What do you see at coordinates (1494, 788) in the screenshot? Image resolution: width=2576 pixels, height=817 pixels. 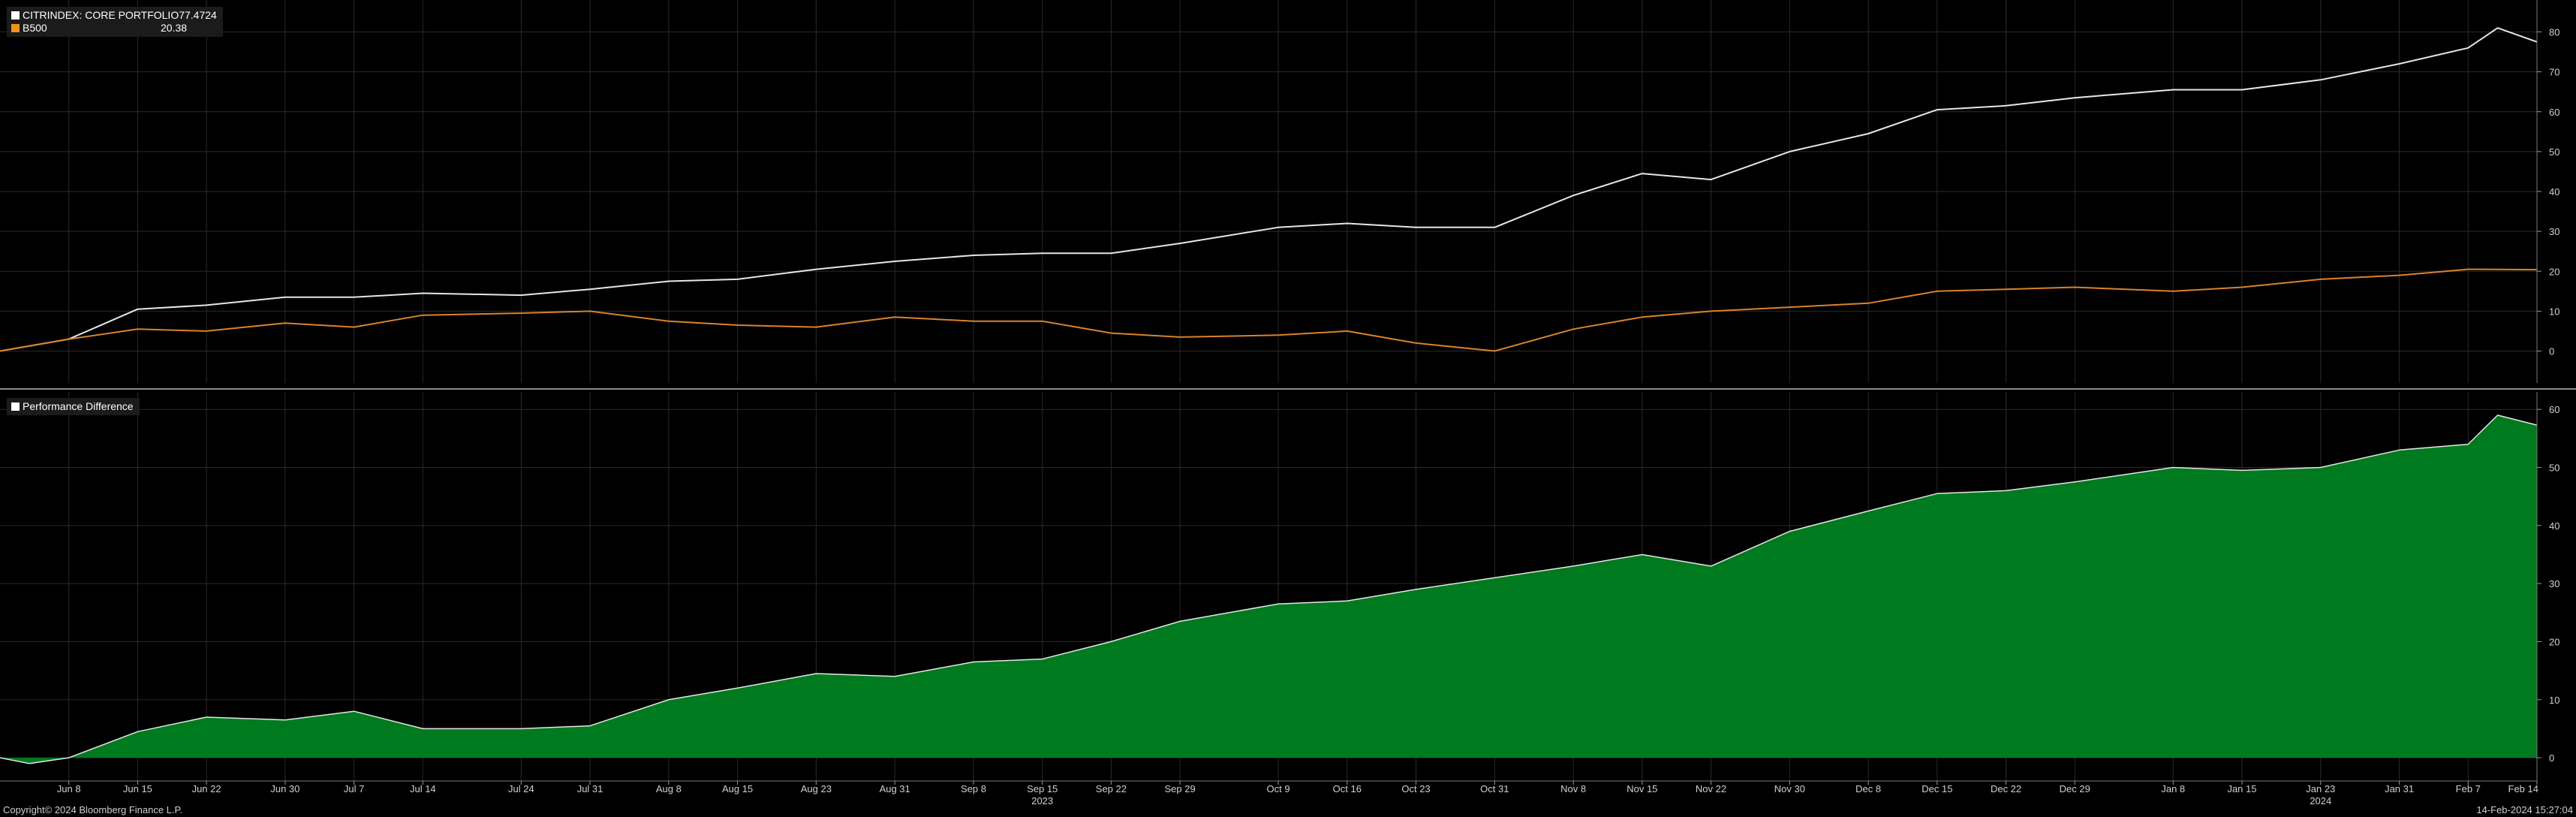 I see `x-tick-label: Oct 31` at bounding box center [1494, 788].